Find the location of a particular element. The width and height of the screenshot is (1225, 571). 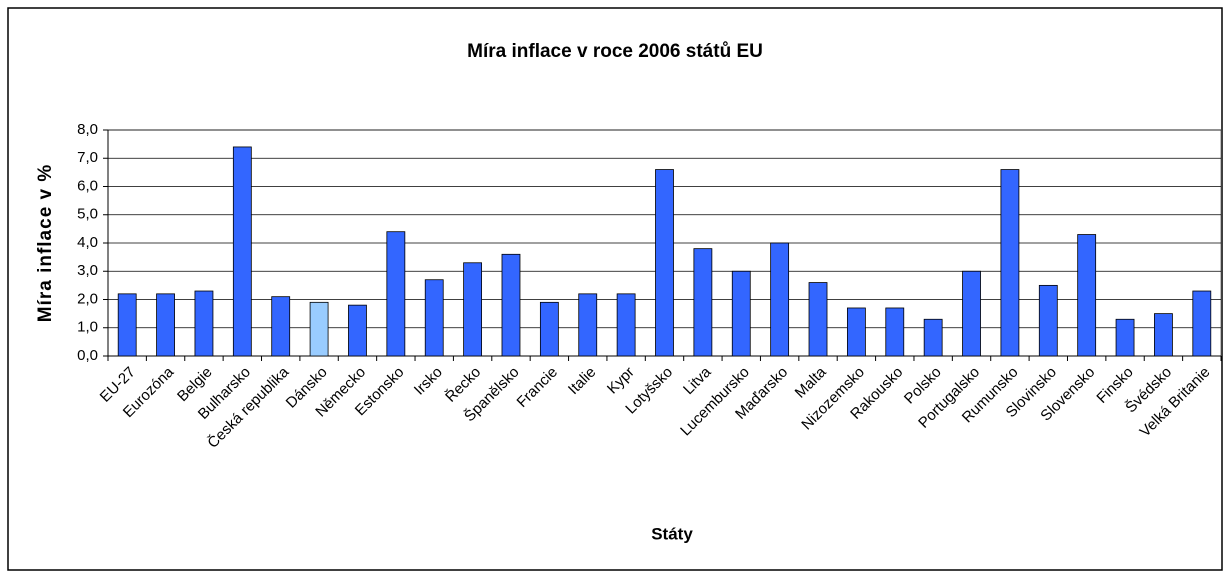

y-tick-label: 8,0 is located at coordinates (87, 129).